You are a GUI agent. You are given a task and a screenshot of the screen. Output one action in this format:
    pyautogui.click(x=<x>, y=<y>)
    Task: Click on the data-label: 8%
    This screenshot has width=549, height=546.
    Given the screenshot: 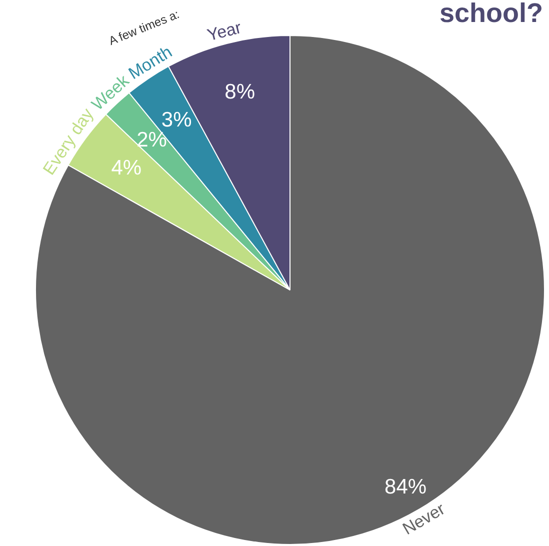 What is the action you would take?
    pyautogui.click(x=240, y=92)
    